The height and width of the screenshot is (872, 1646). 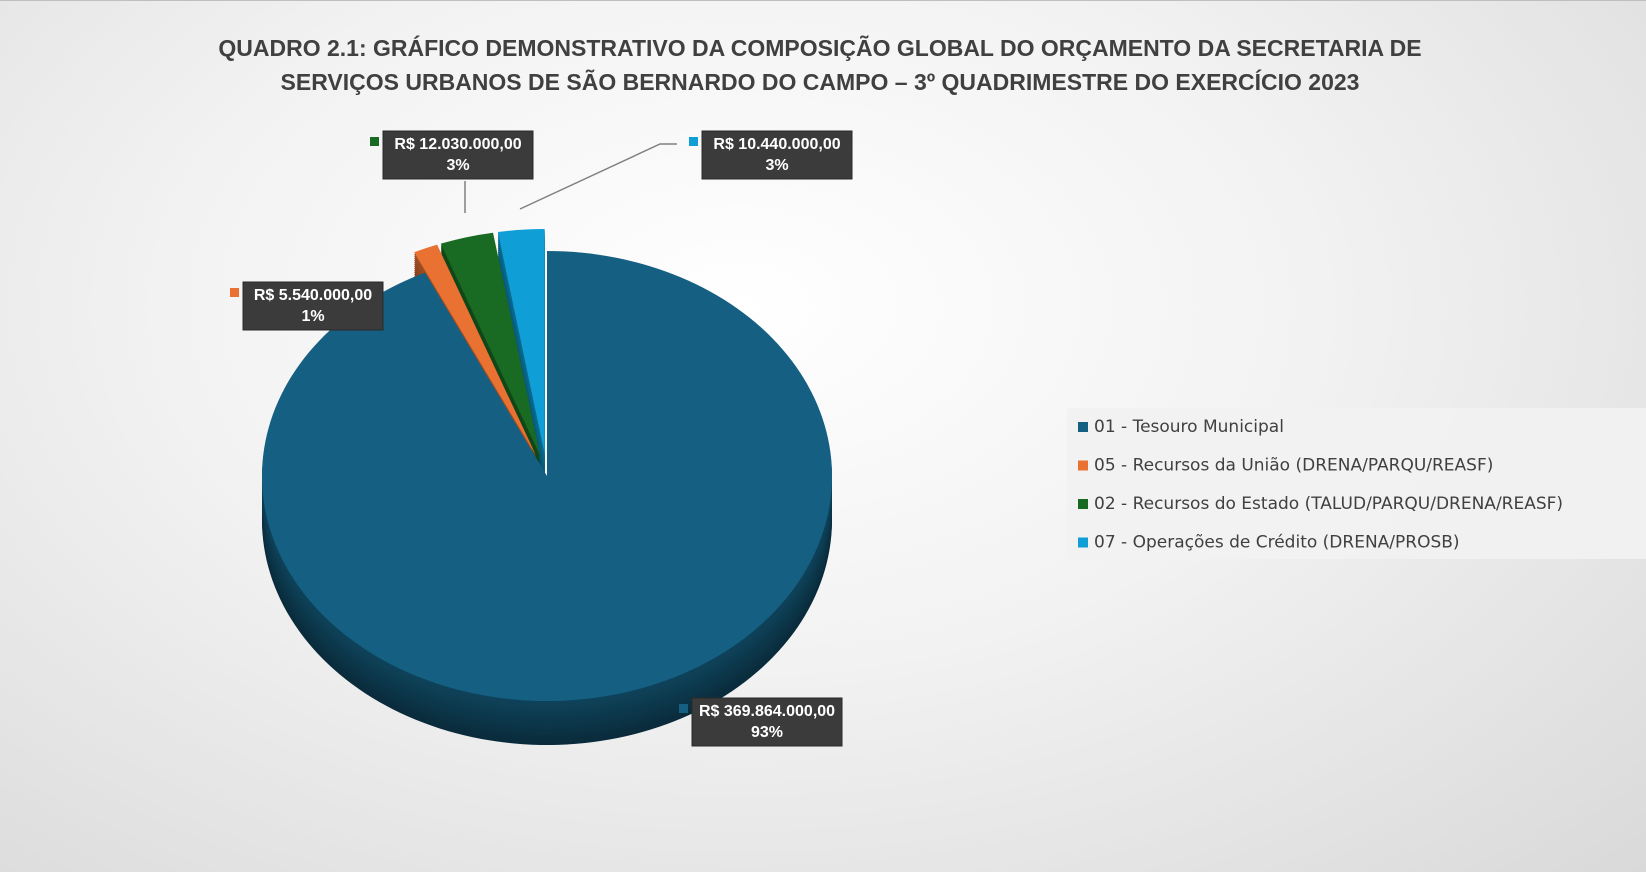 What do you see at coordinates (767, 732) in the screenshot?
I see `percent-label: 93%` at bounding box center [767, 732].